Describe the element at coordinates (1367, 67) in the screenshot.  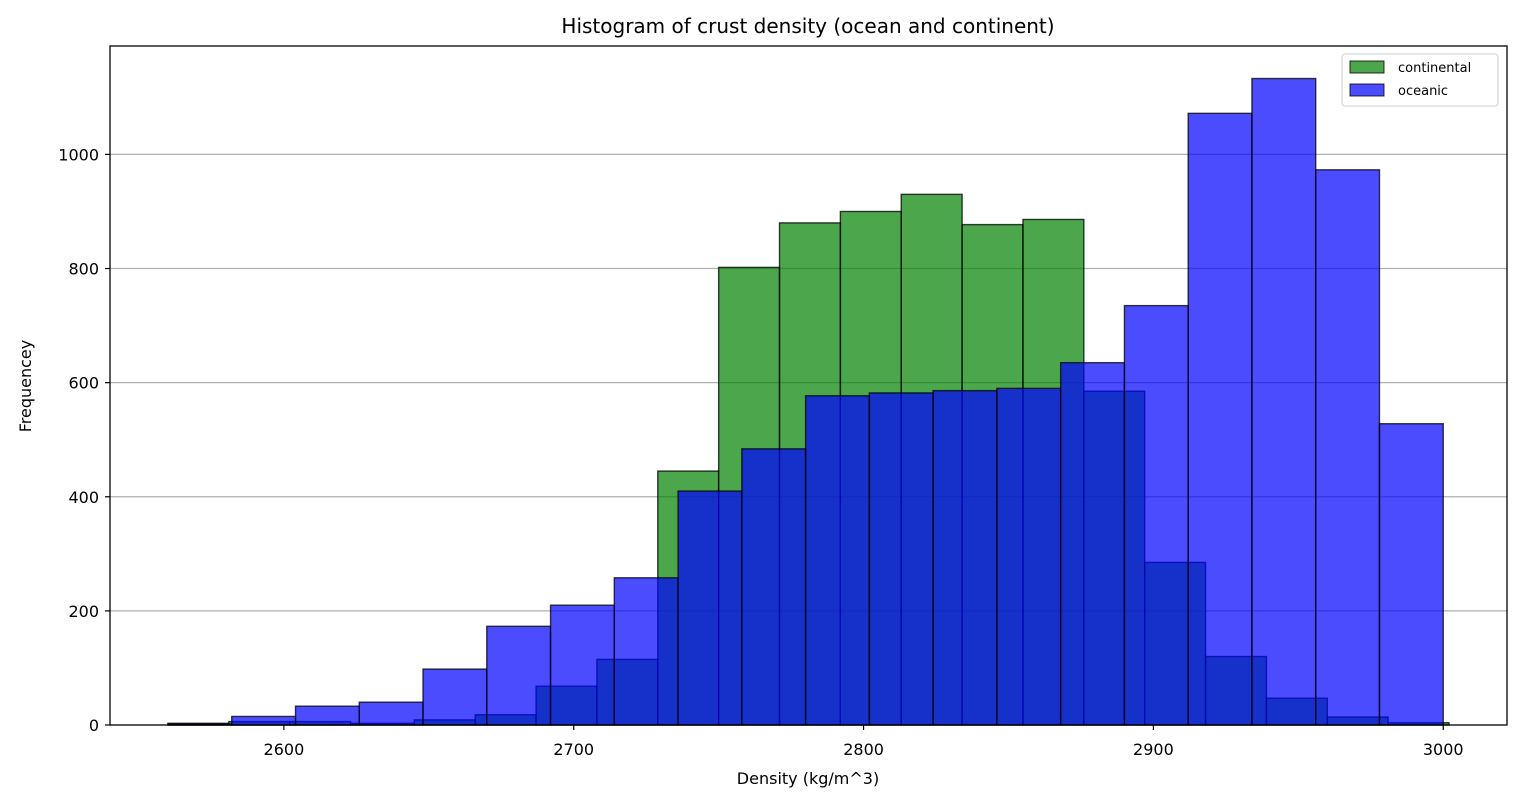
I see `legend-swatch-continental` at that location.